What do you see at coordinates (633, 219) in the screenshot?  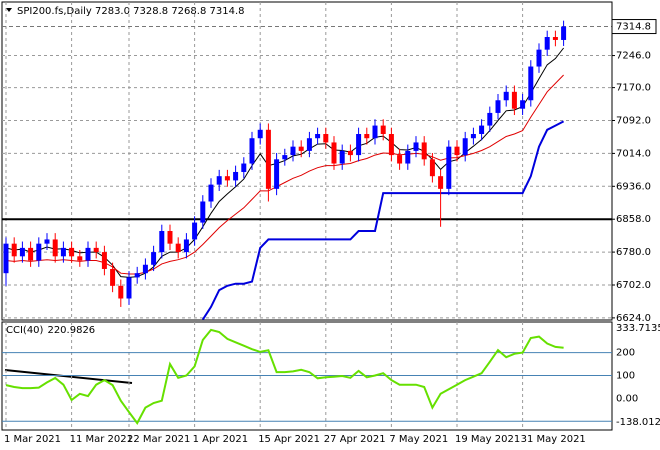 I see `y-tick-label: 6858.0` at bounding box center [633, 219].